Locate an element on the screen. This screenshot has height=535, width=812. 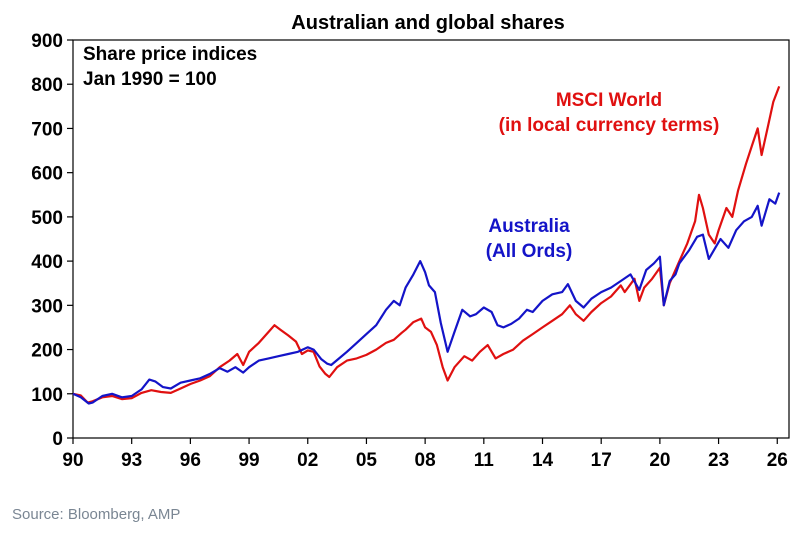
x-tick-label: 99 is located at coordinates (248, 460).